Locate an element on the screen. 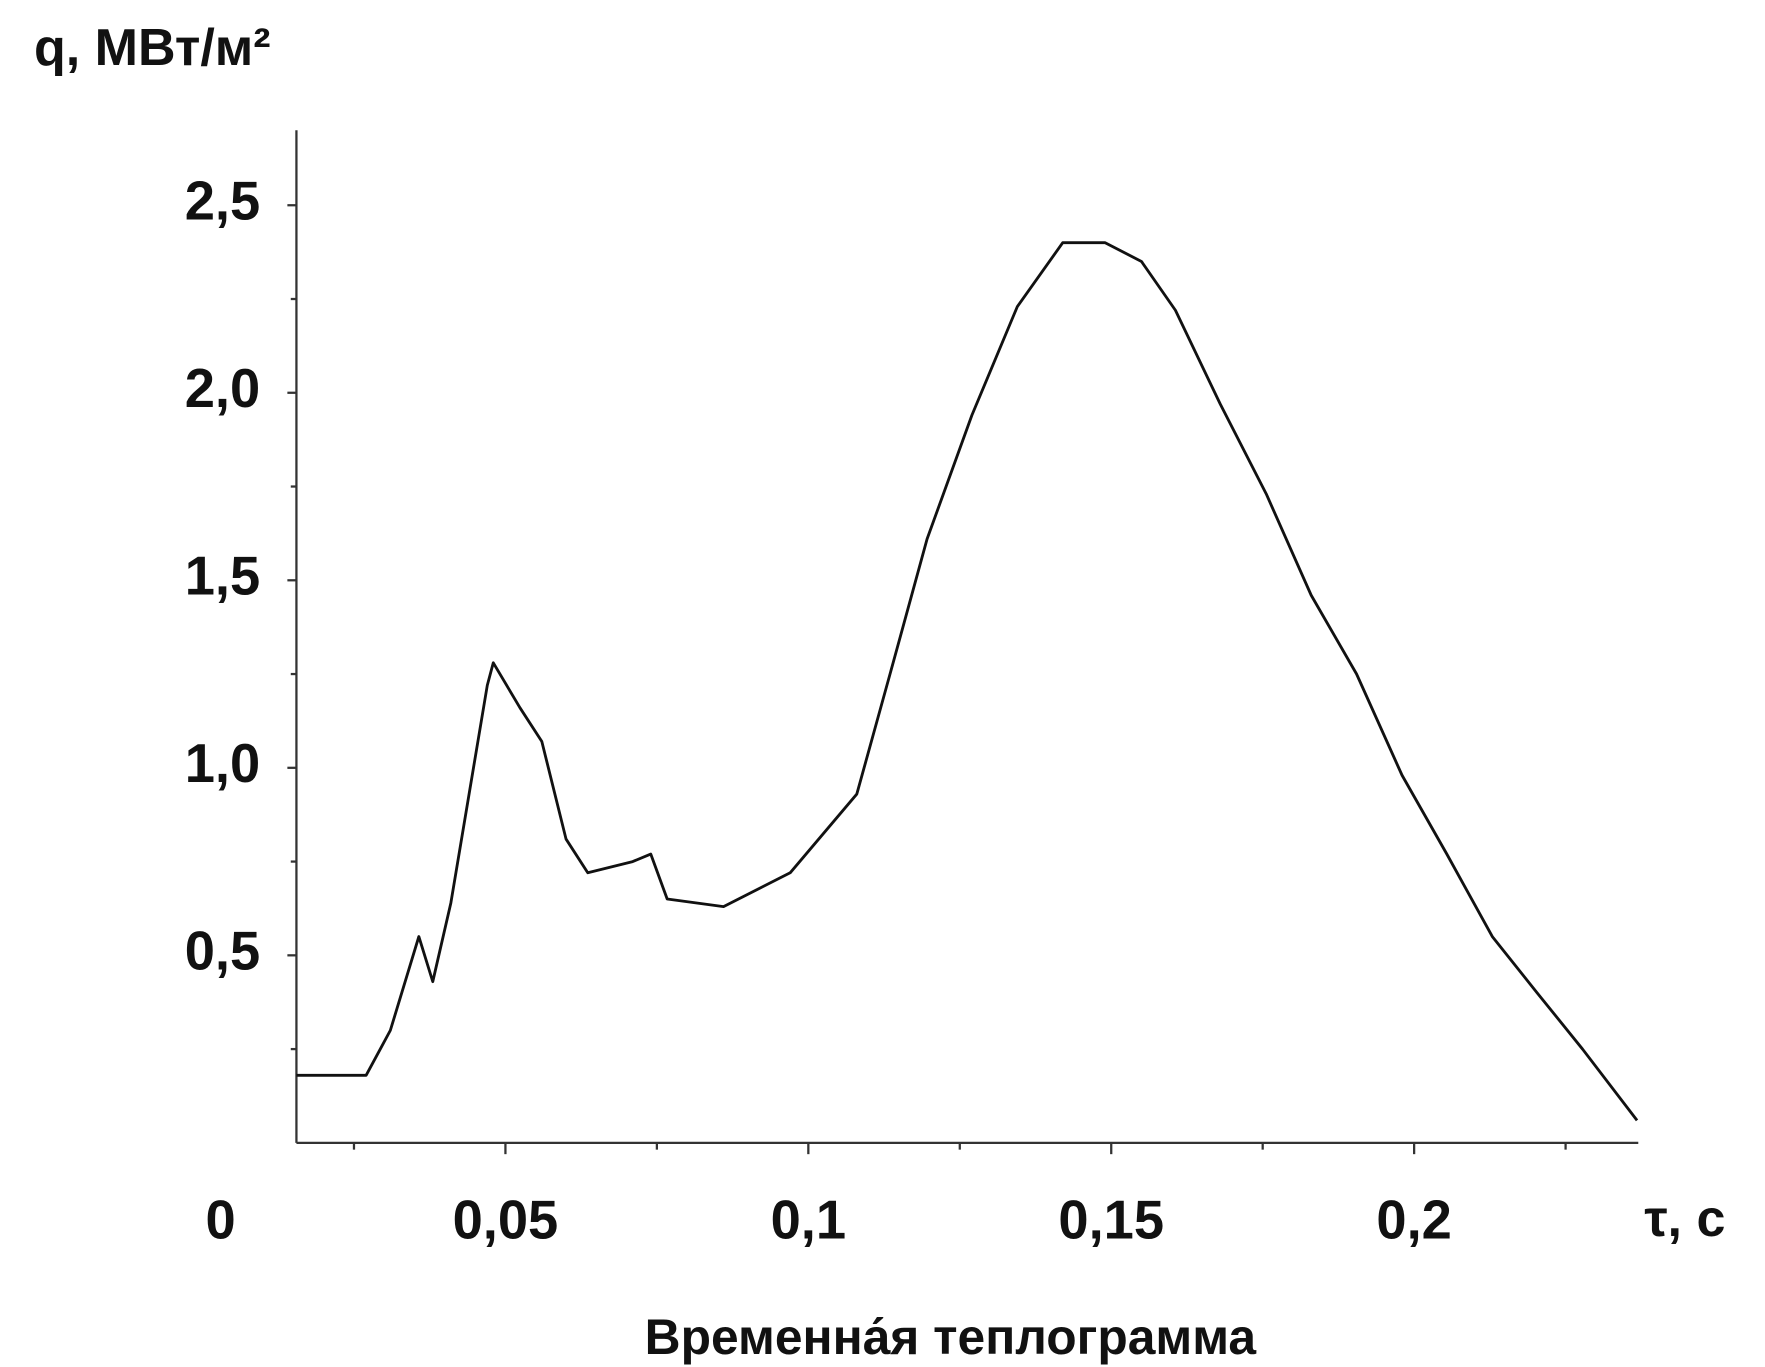  y-tick-label: 0,5 is located at coordinates (222, 951).